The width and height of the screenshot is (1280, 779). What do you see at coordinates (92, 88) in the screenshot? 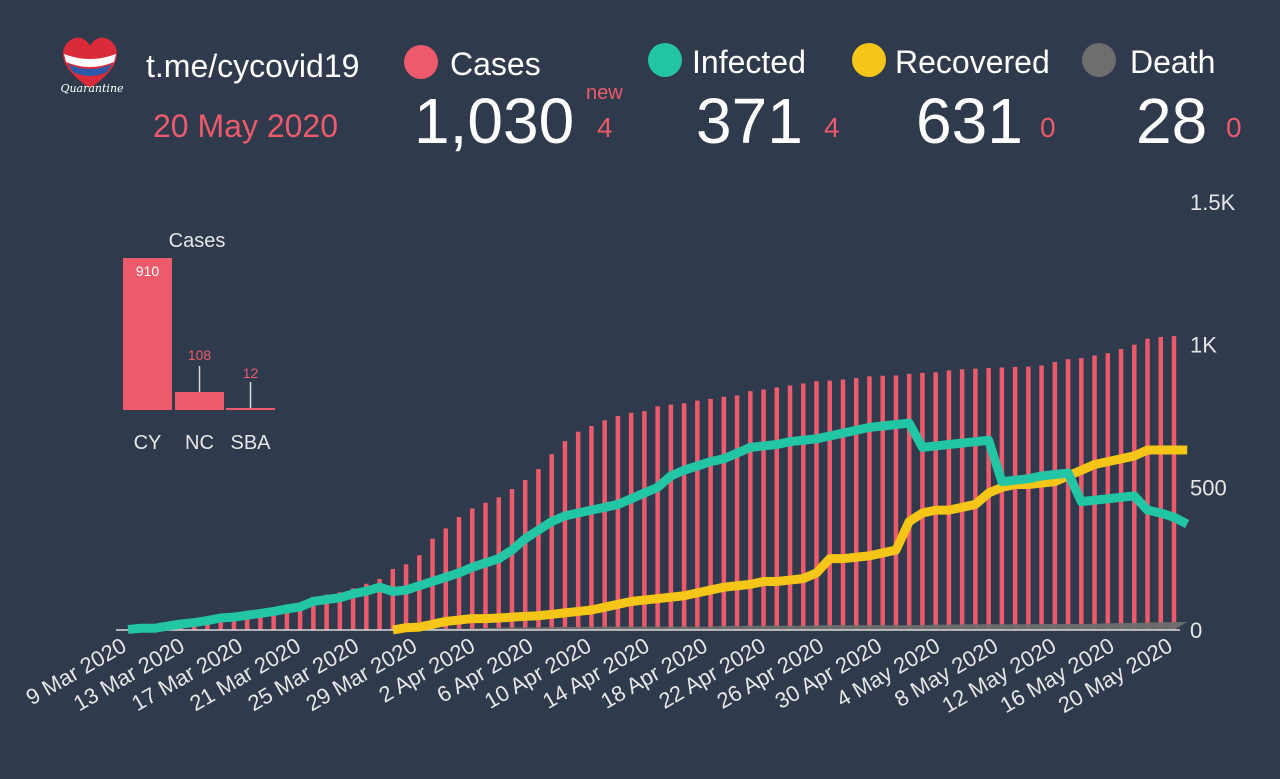
I see `logo-text: Quarantine` at bounding box center [92, 88].